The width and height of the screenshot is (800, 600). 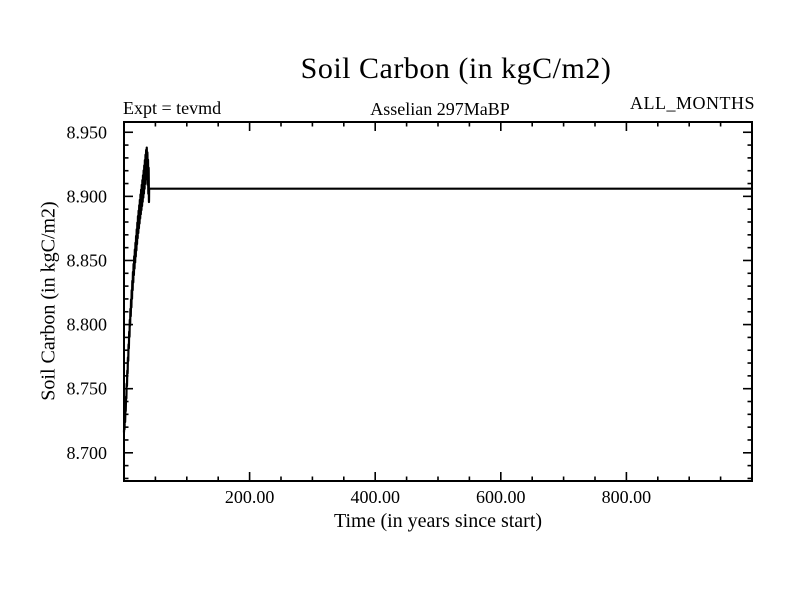 I want to click on x-axis-title: Time (in years since start), so click(x=438, y=521).